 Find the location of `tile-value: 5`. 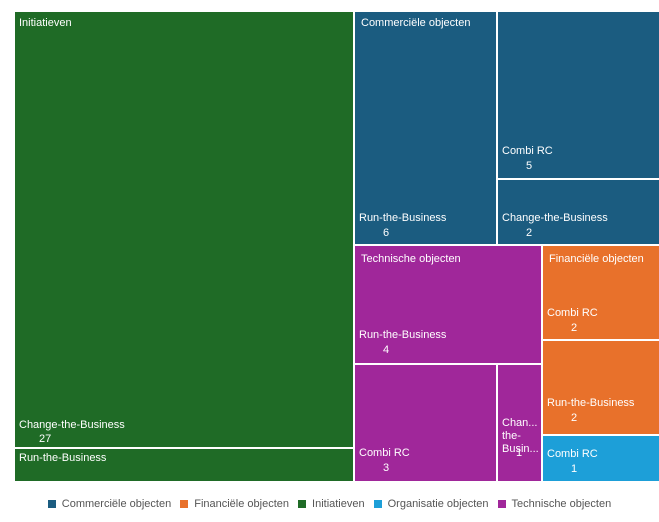

tile-value: 5 is located at coordinates (529, 166).